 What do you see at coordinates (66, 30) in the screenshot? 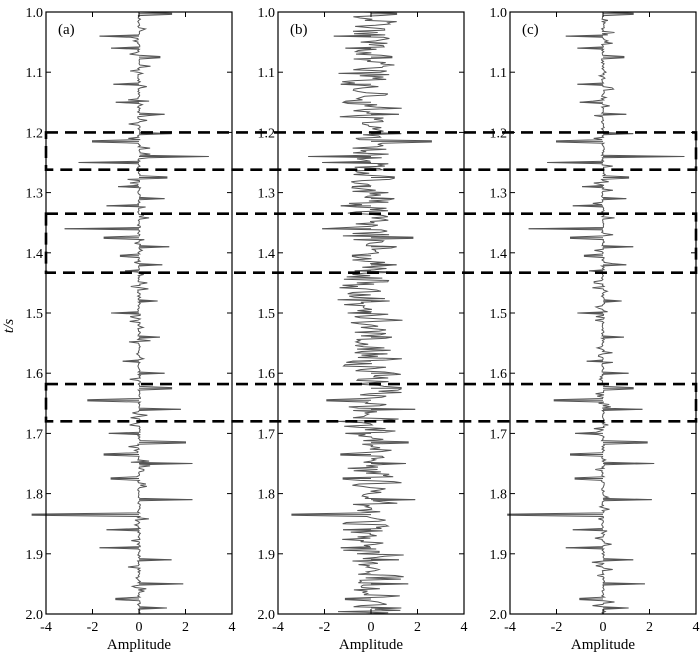
I see `panel-label: (a)` at bounding box center [66, 30].